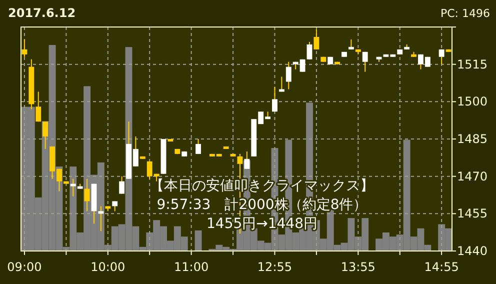  I want to click on x-tick-label: 12:55, so click(274, 267).